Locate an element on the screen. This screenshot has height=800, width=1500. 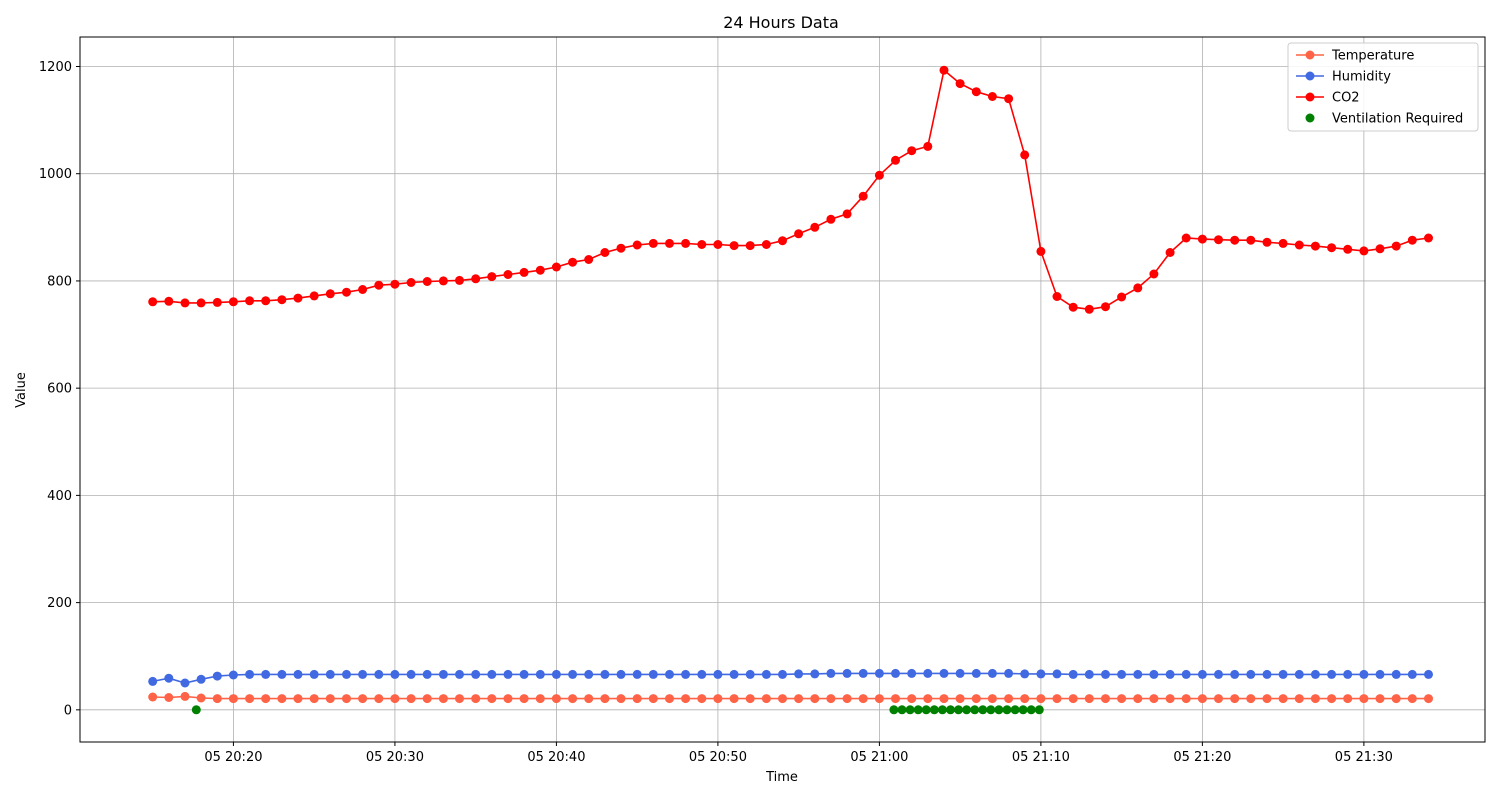
legend-item-temperature: Temperature is located at coordinates (1355, 56).